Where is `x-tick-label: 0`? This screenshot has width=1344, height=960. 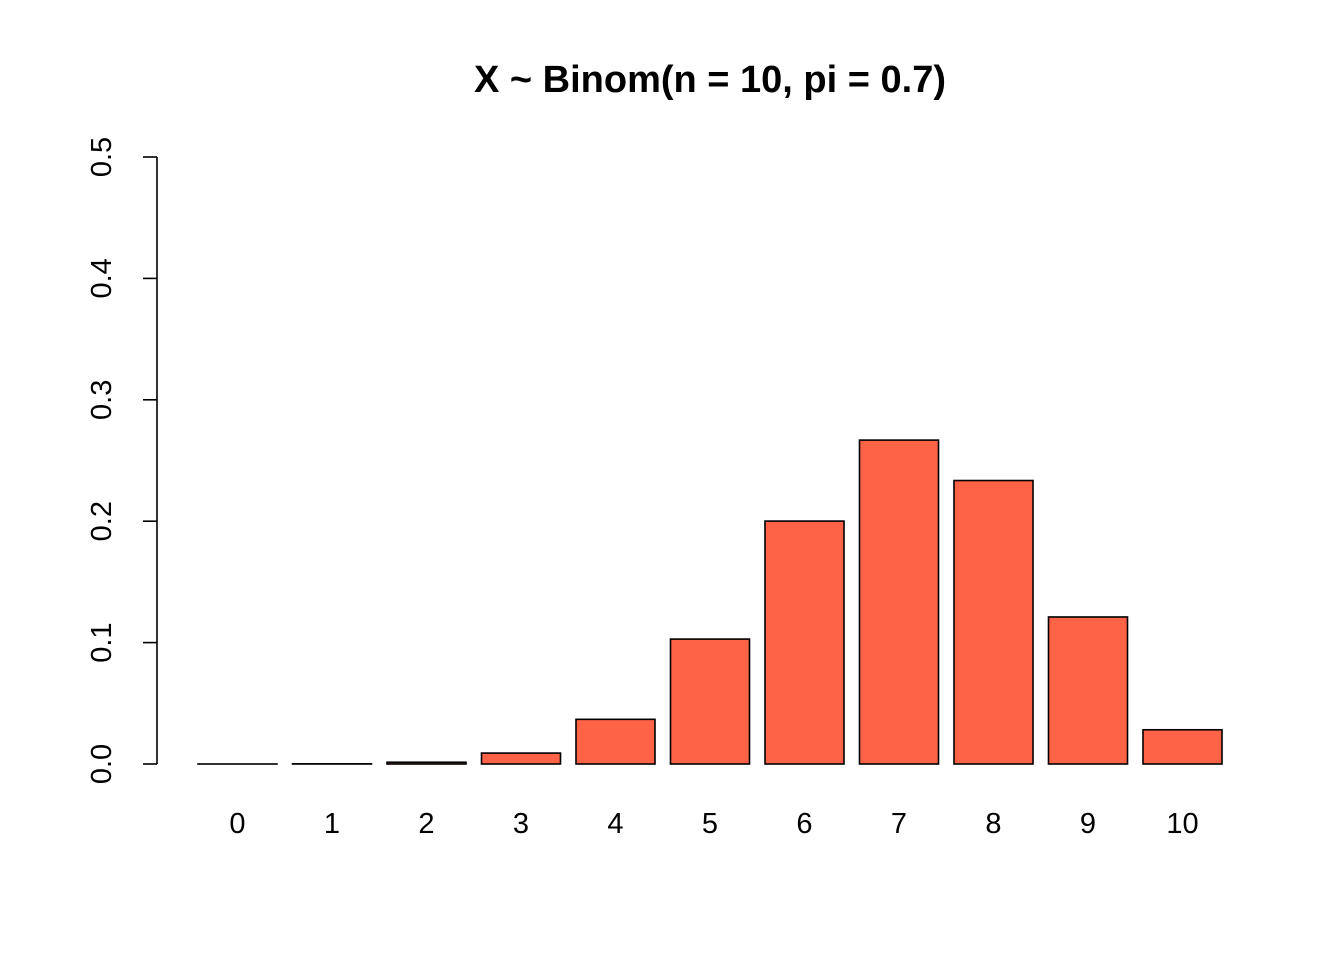
x-tick-label: 0 is located at coordinates (237, 824).